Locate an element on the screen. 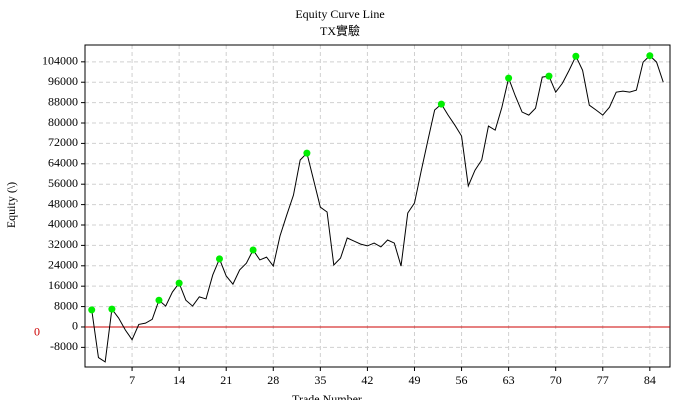 The height and width of the screenshot is (400, 680). y-tick-label: 40000 is located at coordinates (63, 224).